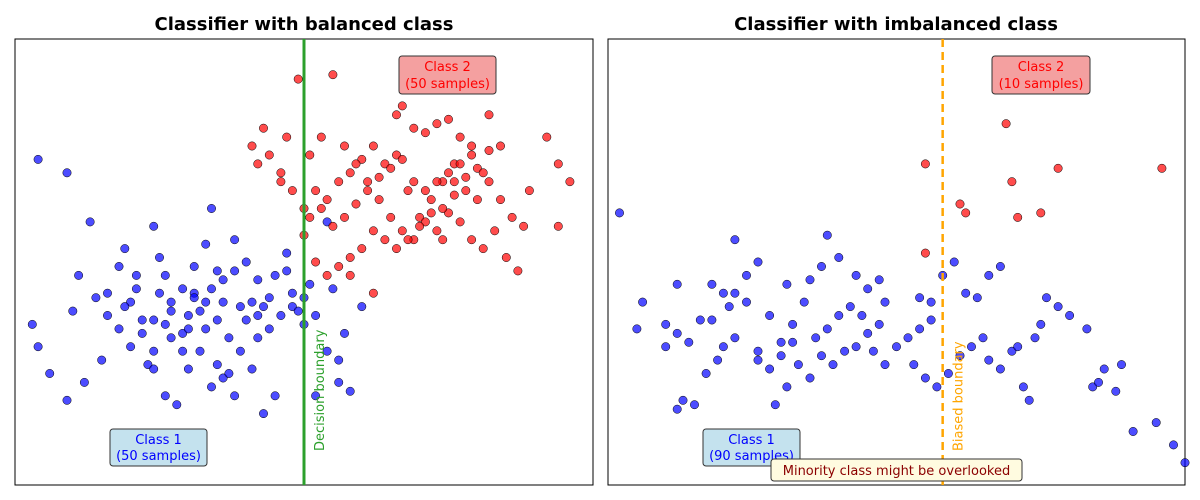  I want to click on right-chart-title: Classifier with imbalanced class, so click(896, 24).